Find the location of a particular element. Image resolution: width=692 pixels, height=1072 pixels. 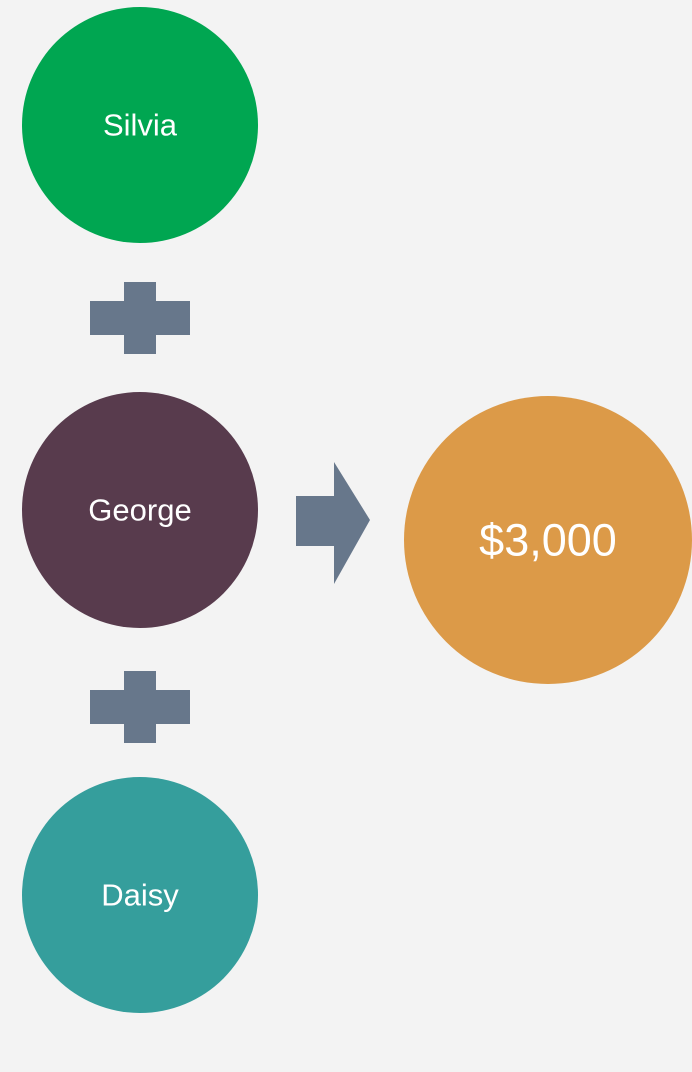

node-label: George is located at coordinates (139, 510).